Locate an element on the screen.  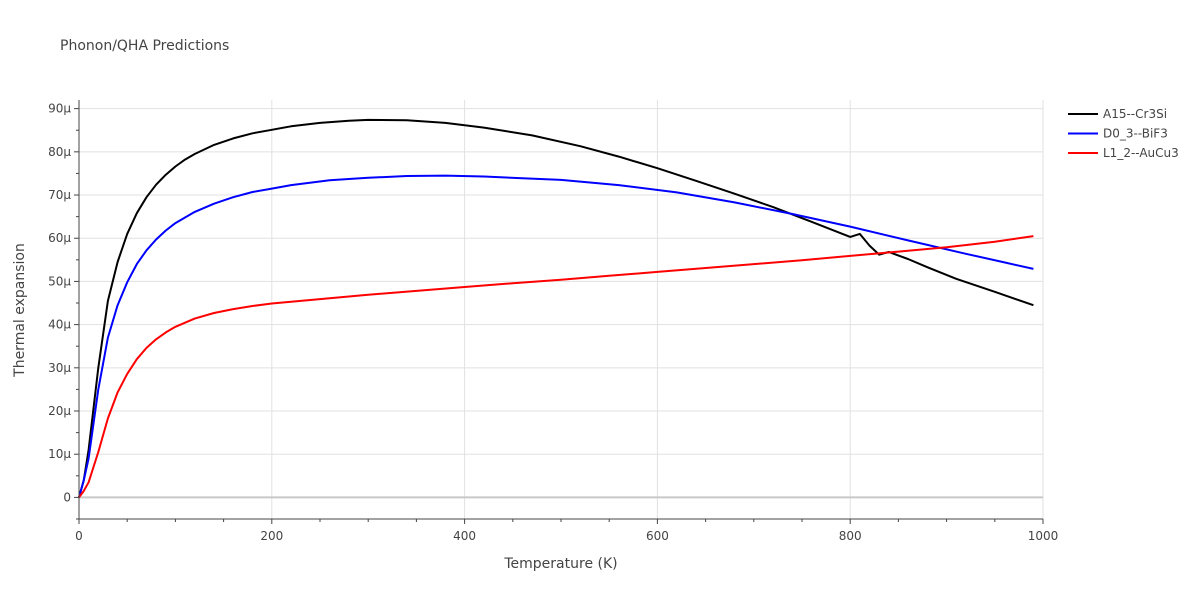
legend-item-2: L1_2--AuCu3 is located at coordinates (1123, 153).